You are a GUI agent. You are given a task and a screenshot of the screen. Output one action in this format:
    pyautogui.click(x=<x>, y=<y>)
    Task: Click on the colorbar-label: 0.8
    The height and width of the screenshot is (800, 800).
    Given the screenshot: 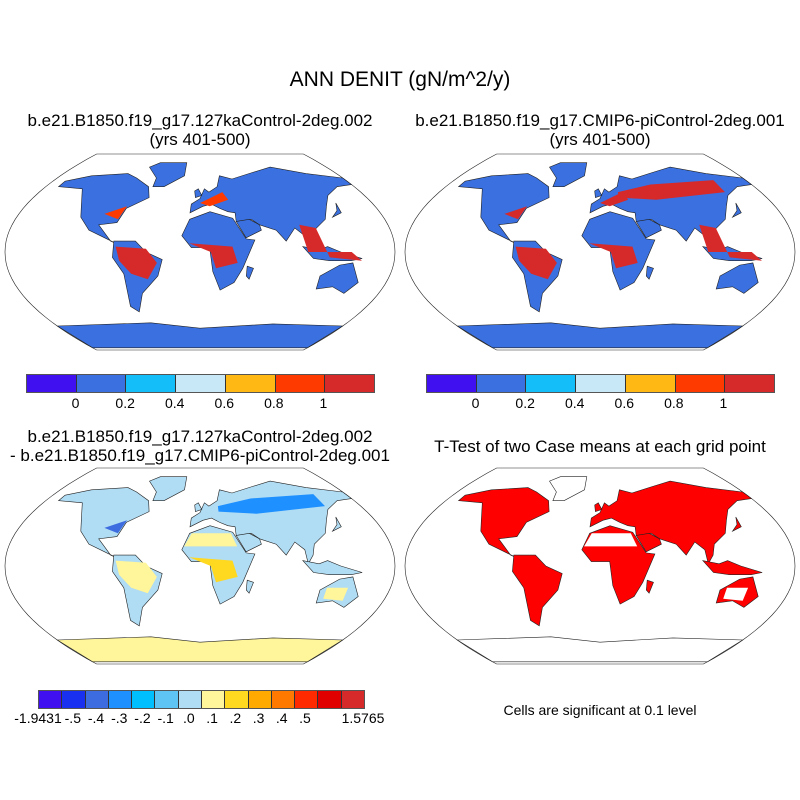 What is the action you would take?
    pyautogui.click(x=674, y=403)
    